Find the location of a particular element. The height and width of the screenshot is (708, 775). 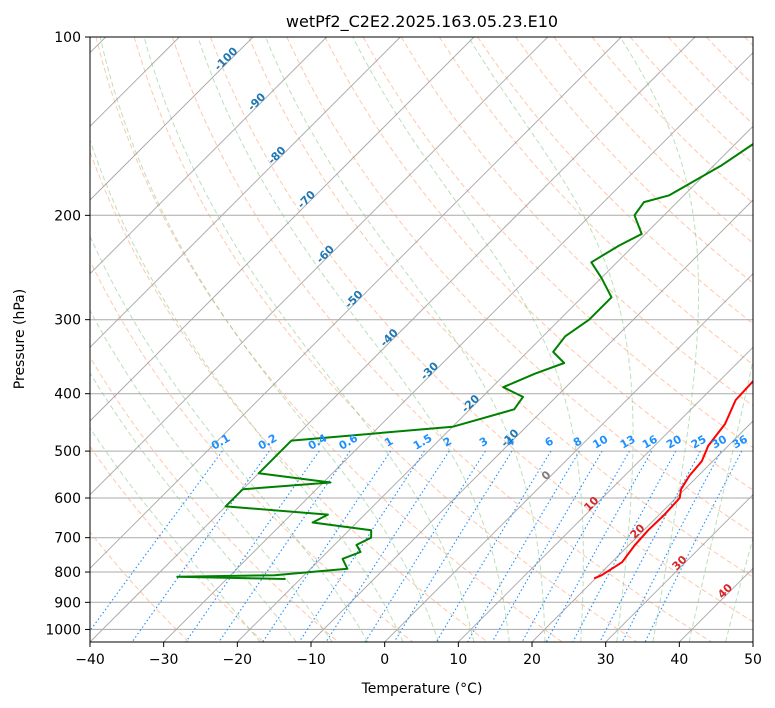

y-tick-label: 700 is located at coordinates (67, 539).